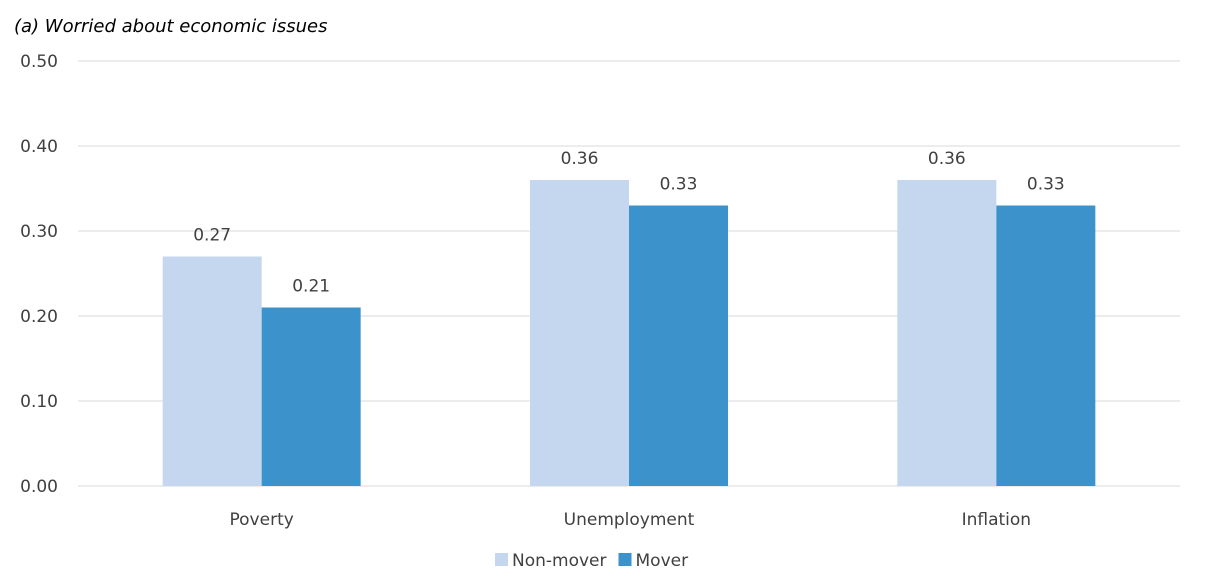 The width and height of the screenshot is (1207, 584). I want to click on y-tick-label: 0.00, so click(39, 487).